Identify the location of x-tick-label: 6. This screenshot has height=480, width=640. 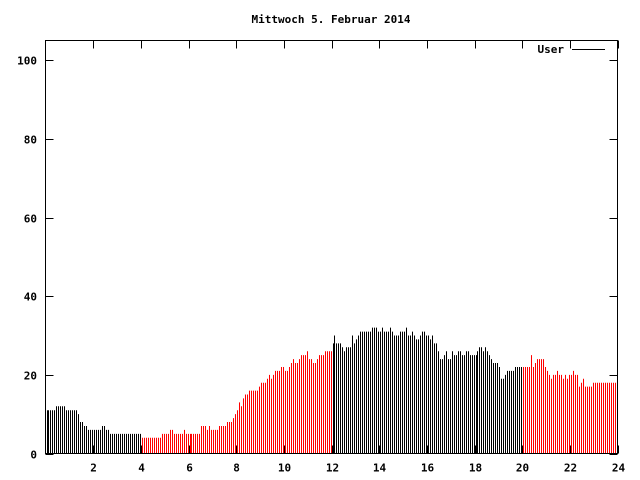
(189, 468).